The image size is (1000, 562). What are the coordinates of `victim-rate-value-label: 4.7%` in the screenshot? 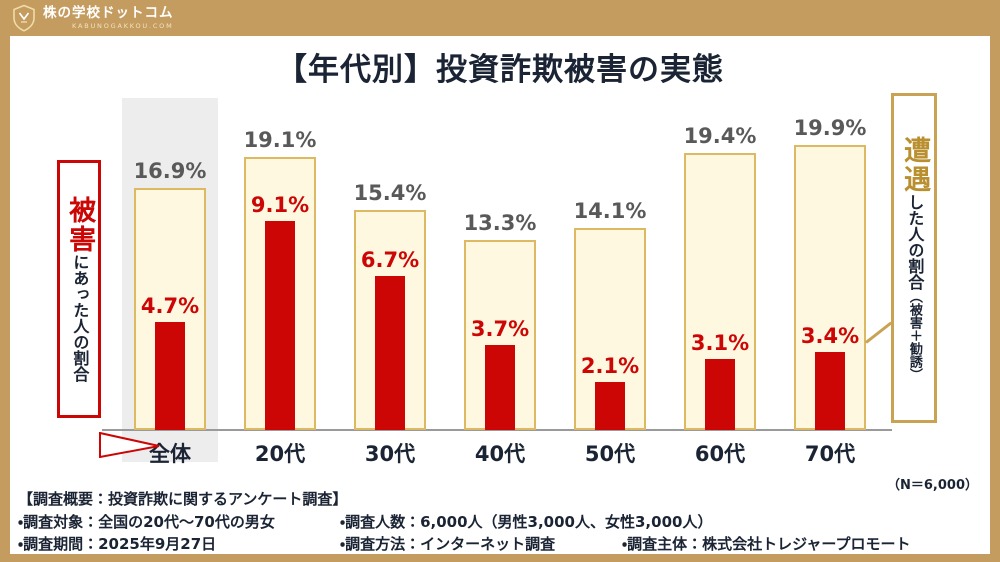 It's located at (170, 306).